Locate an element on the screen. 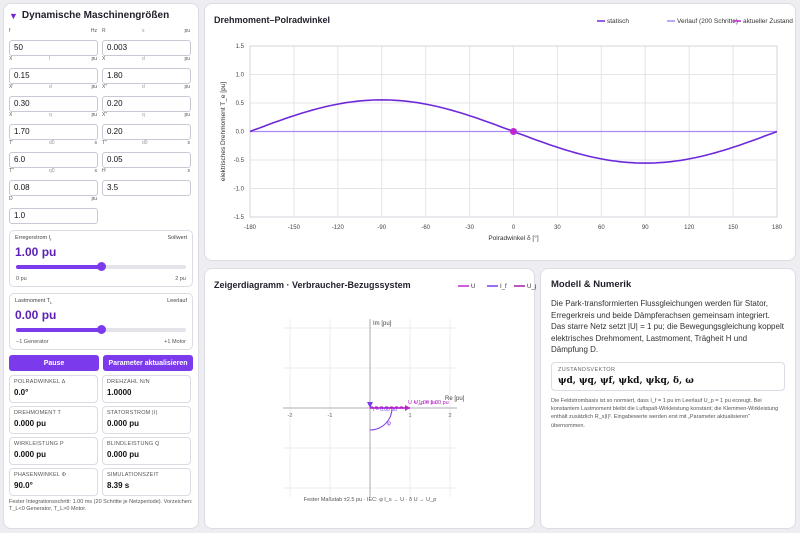 Image resolution: width=800 pixels, height=533 pixels. load-min: −1 Generator is located at coordinates (32, 342).